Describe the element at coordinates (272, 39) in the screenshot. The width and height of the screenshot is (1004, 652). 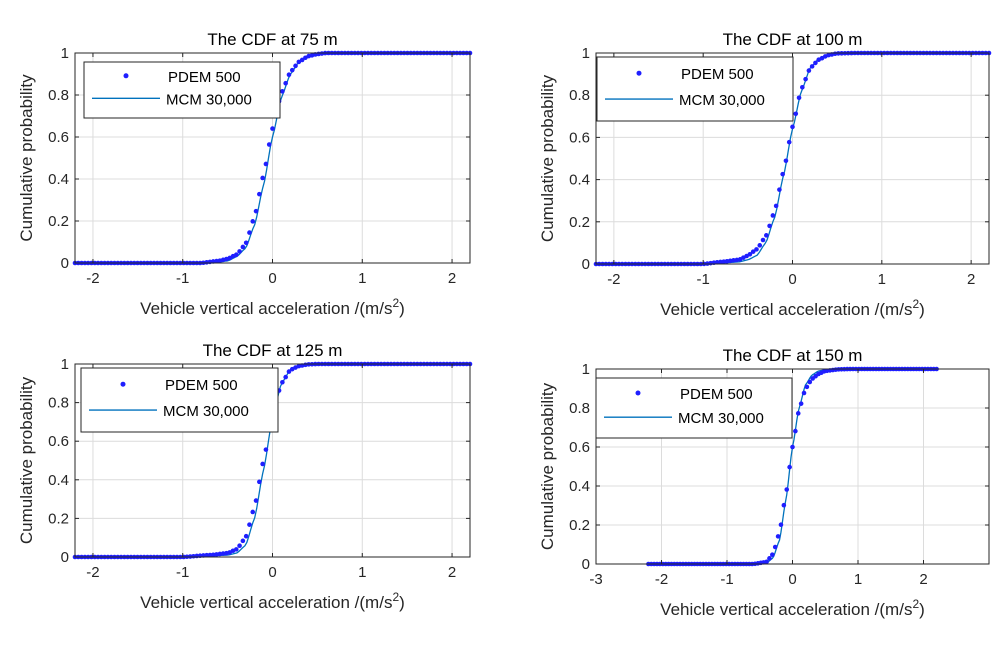
I see `chart-title: The CDF at 75 m` at that location.